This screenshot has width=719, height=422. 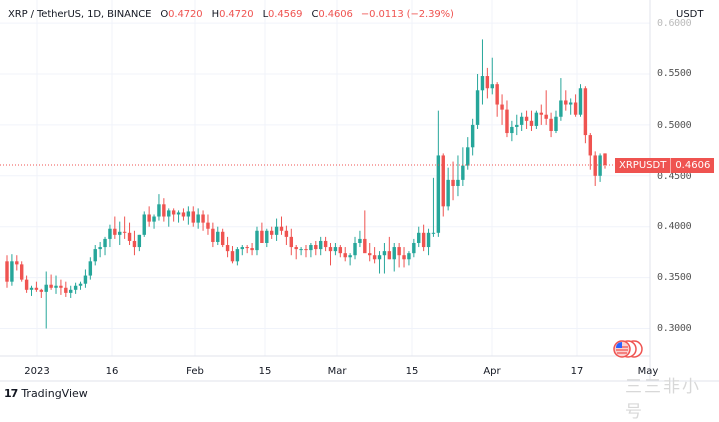 What do you see at coordinates (690, 14) in the screenshot?
I see `price-axis-unit: USDT` at bounding box center [690, 14].